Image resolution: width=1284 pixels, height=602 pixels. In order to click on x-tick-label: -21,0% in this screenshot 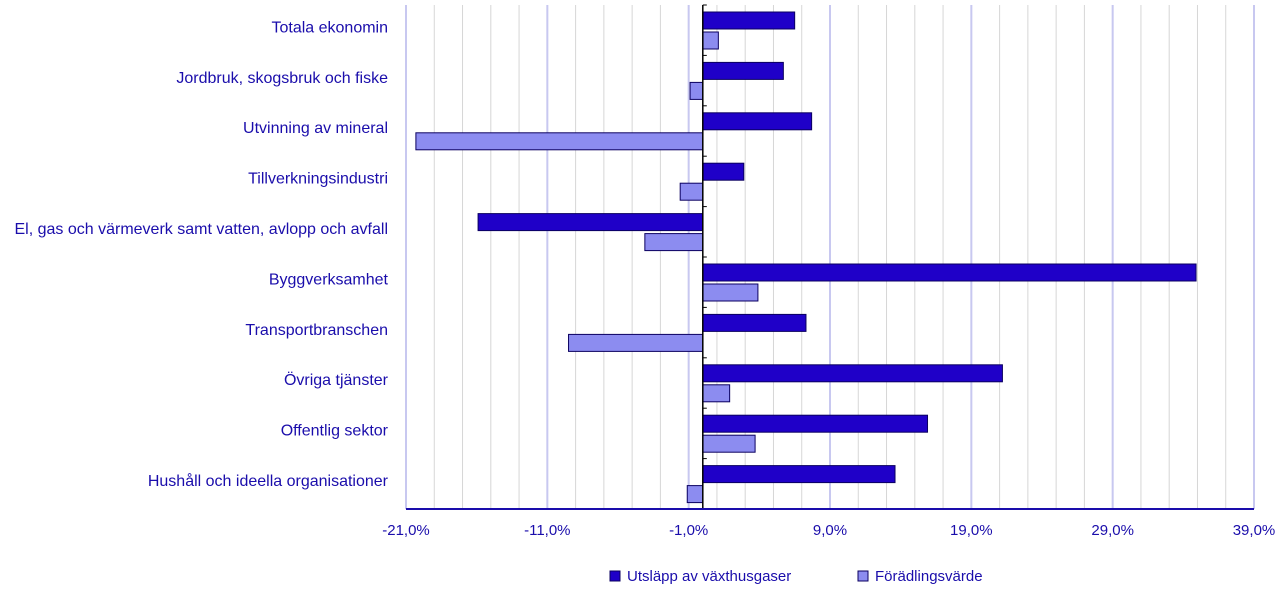, I will do `click(406, 530)`.